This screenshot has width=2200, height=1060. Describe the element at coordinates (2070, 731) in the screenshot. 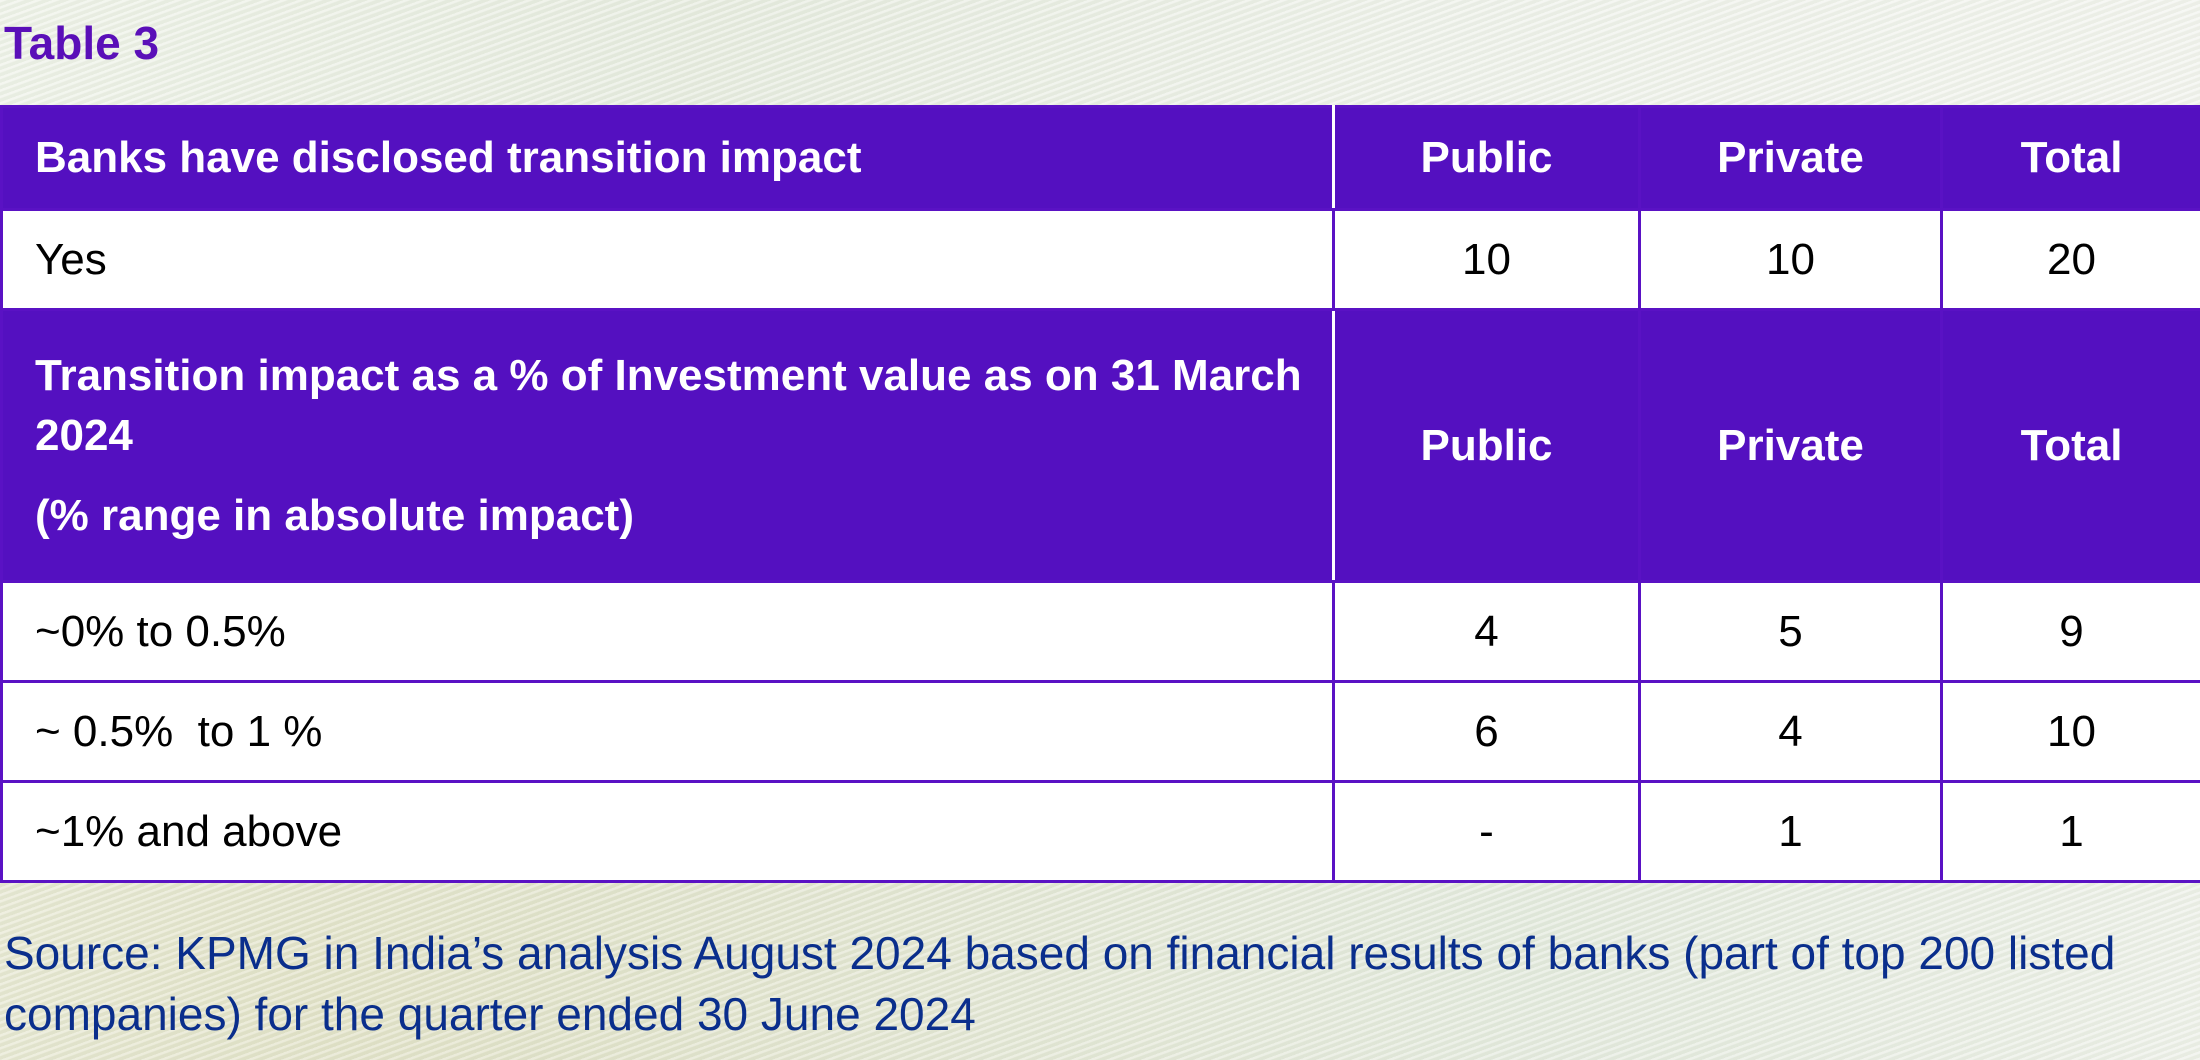

I see `cell-total: 10` at that location.